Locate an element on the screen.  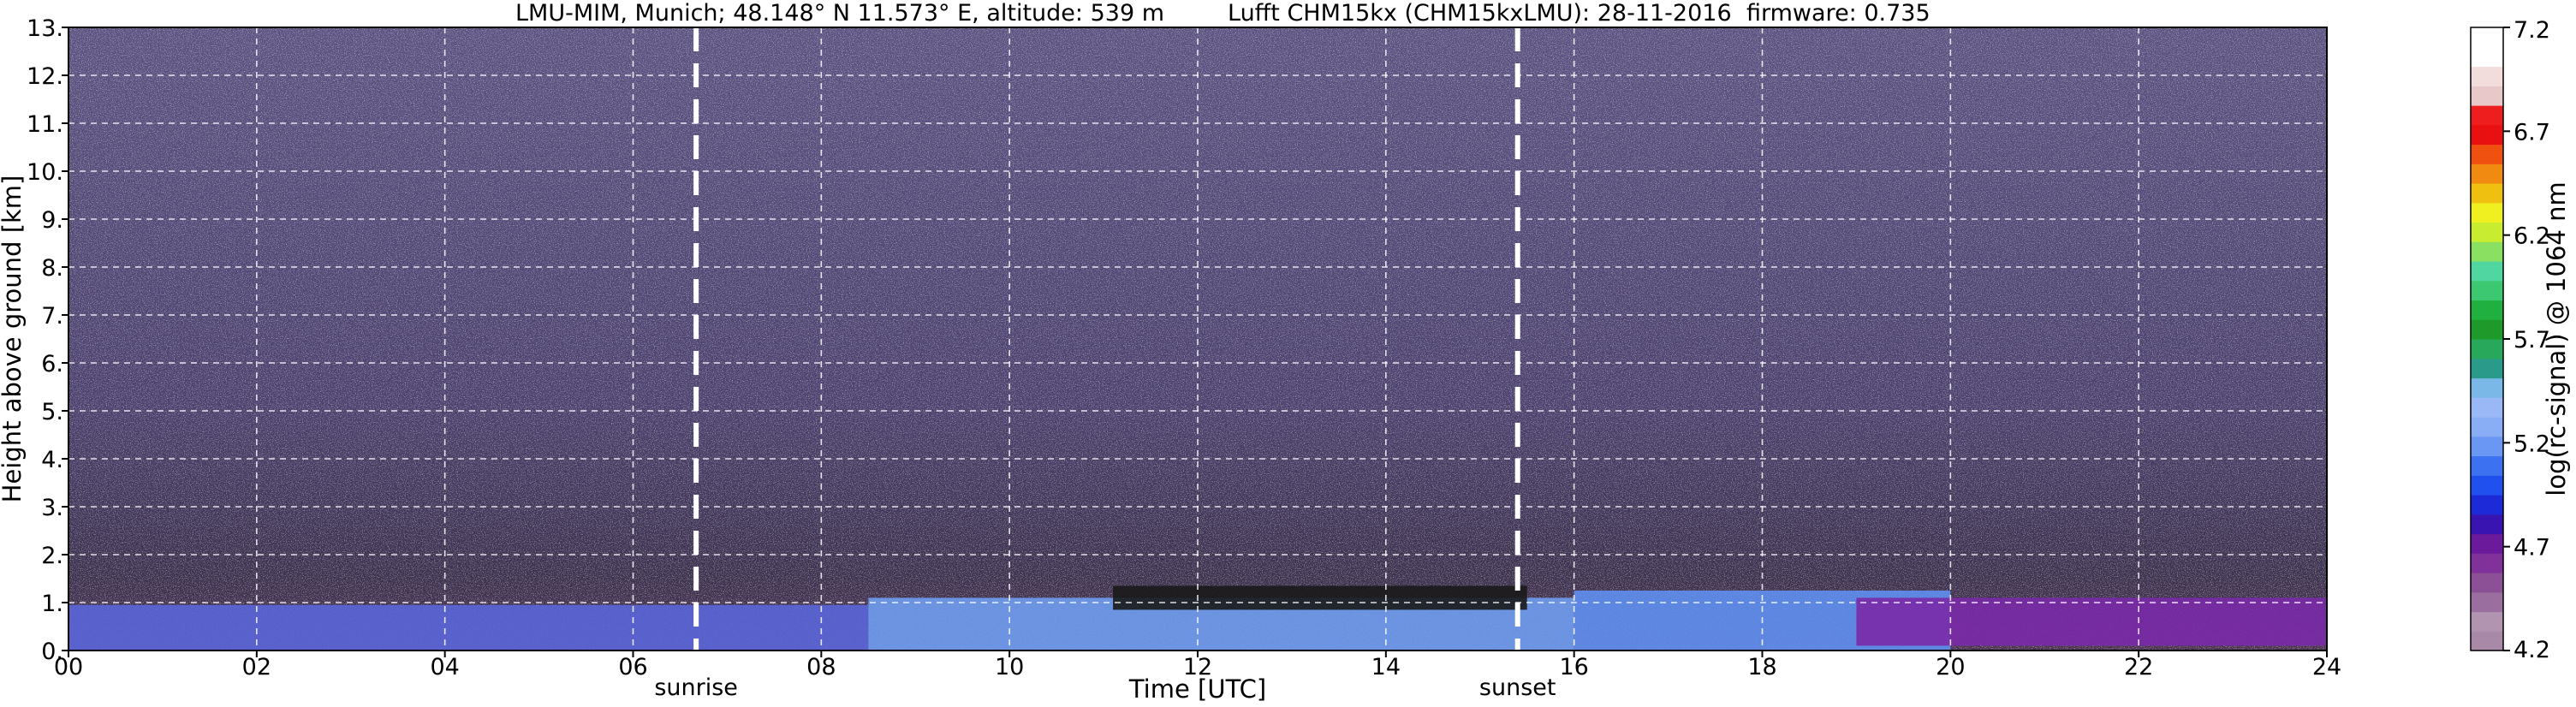
y-tick-label: 3. is located at coordinates (52, 508).